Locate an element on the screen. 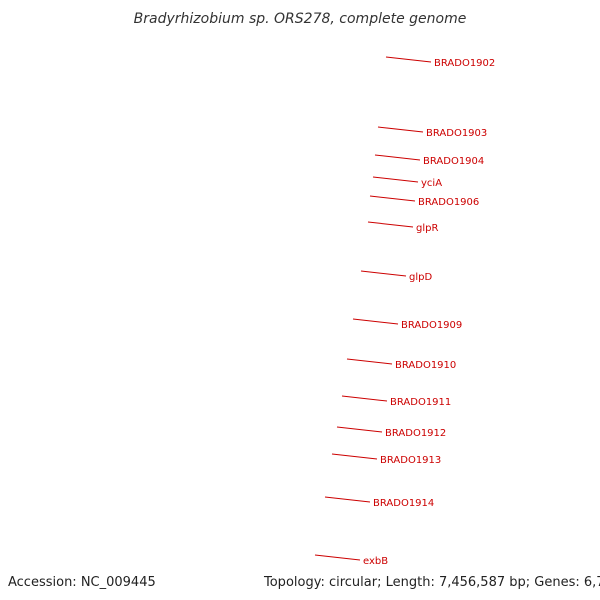 This screenshot has width=600, height=600. gene-label: exbB is located at coordinates (375, 561).